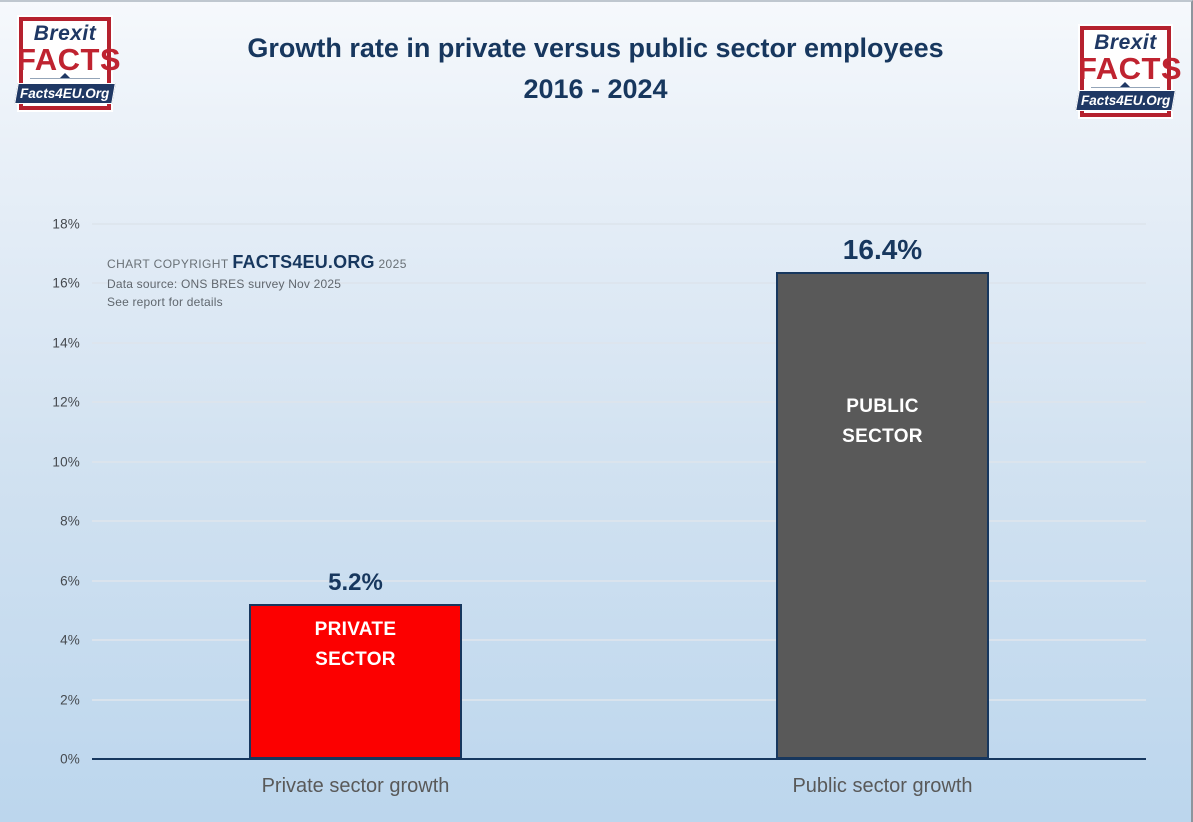  I want to click on y-tick-label: 2%, so click(70, 700).